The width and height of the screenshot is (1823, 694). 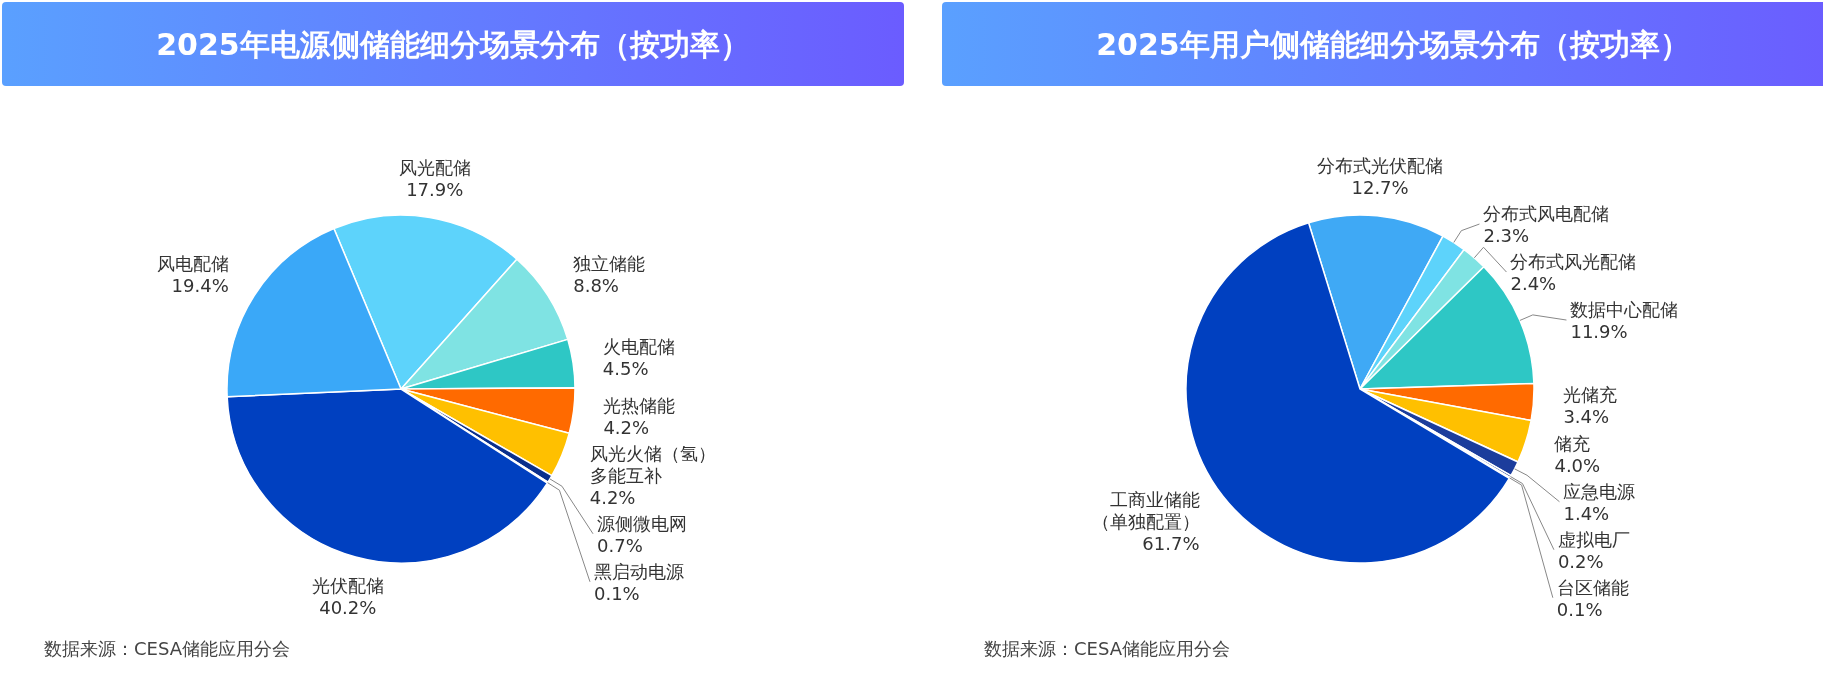 What do you see at coordinates (200, 286) in the screenshot?
I see `data-label: 19.4%` at bounding box center [200, 286].